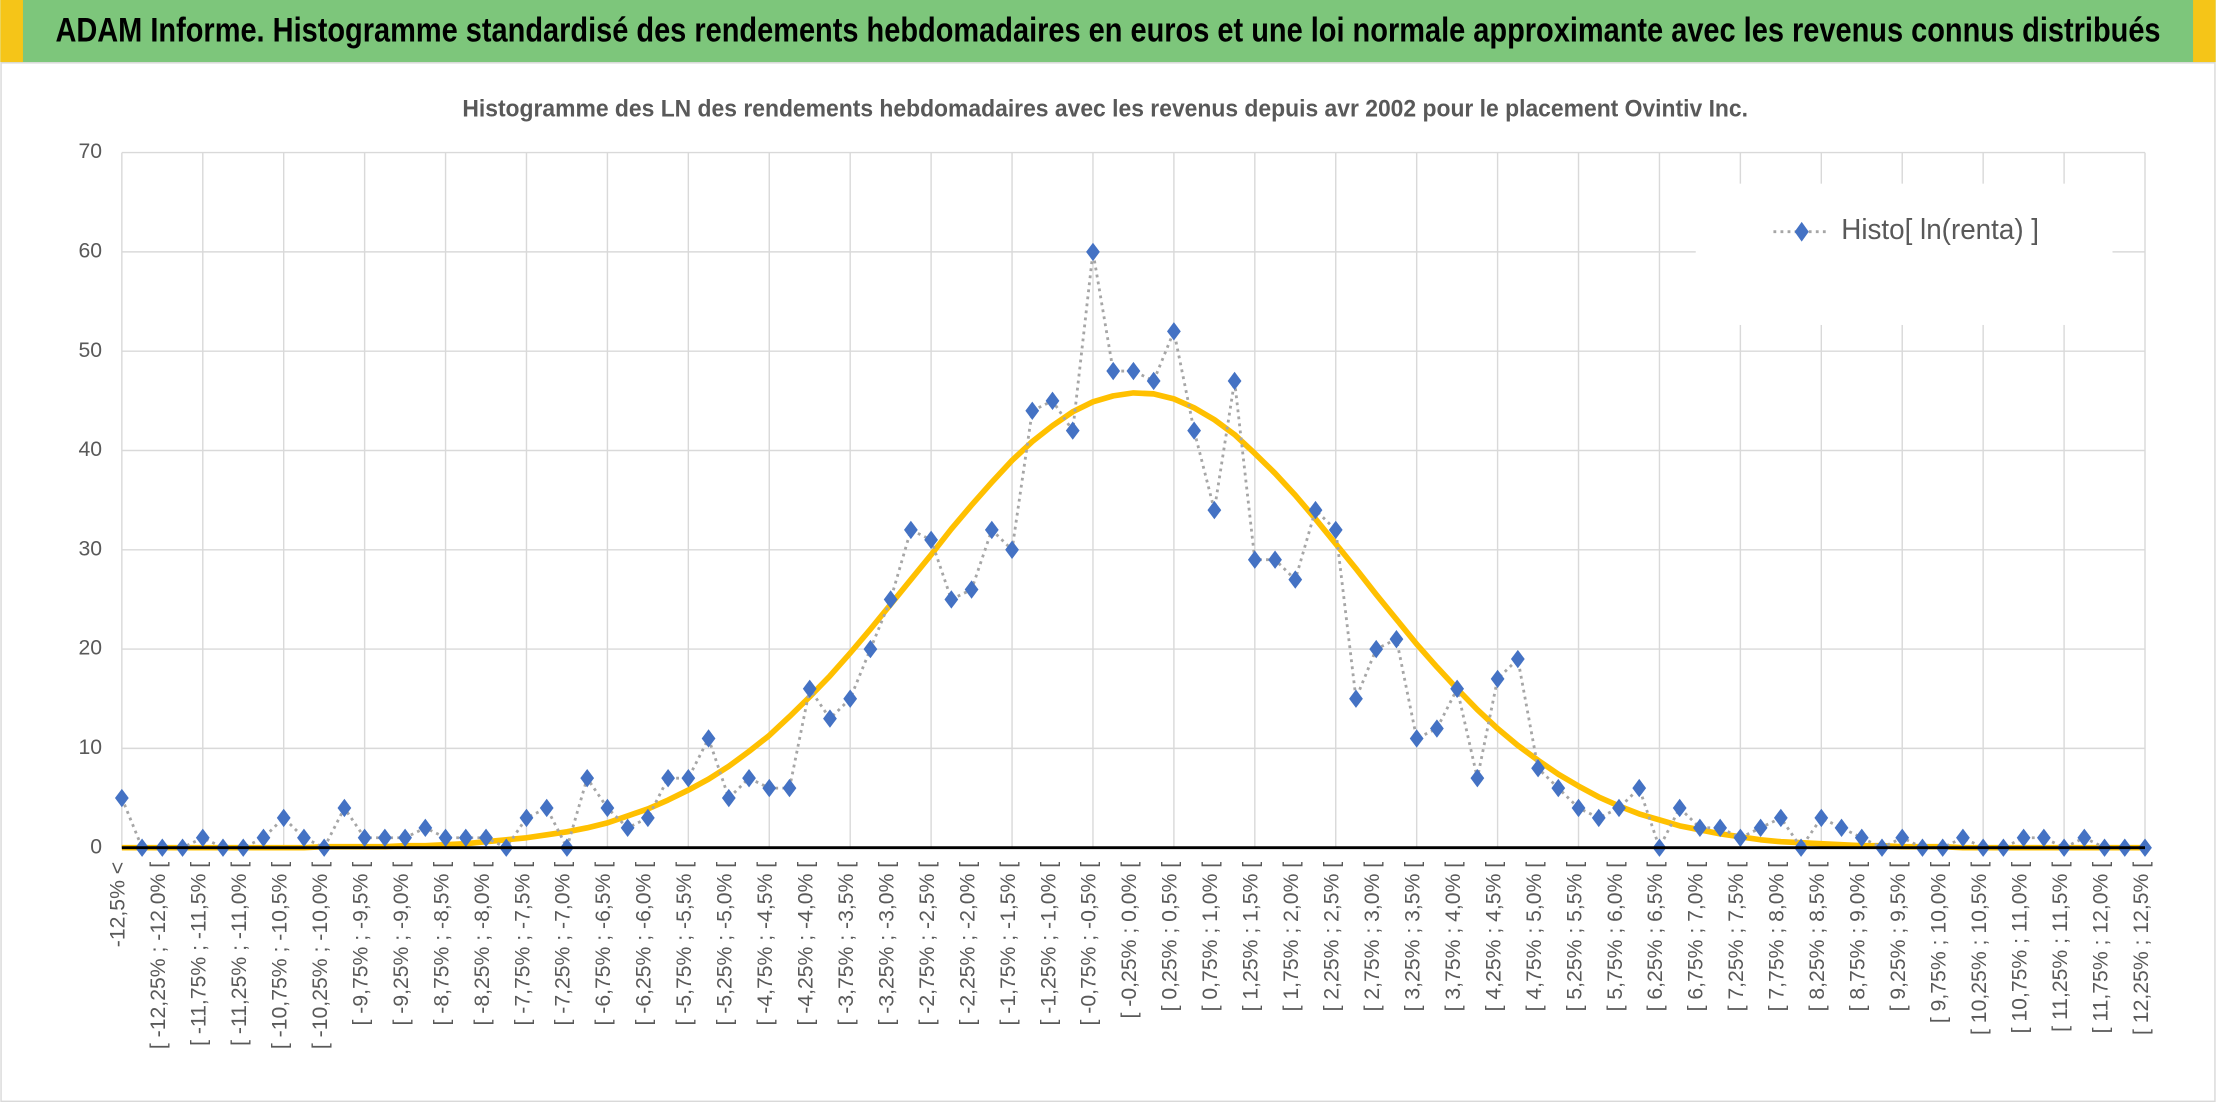 The width and height of the screenshot is (2216, 1102). Describe the element at coordinates (522, 944) in the screenshot. I see `x-tick-label: [ -7,75% ; -7,5% [` at that location.